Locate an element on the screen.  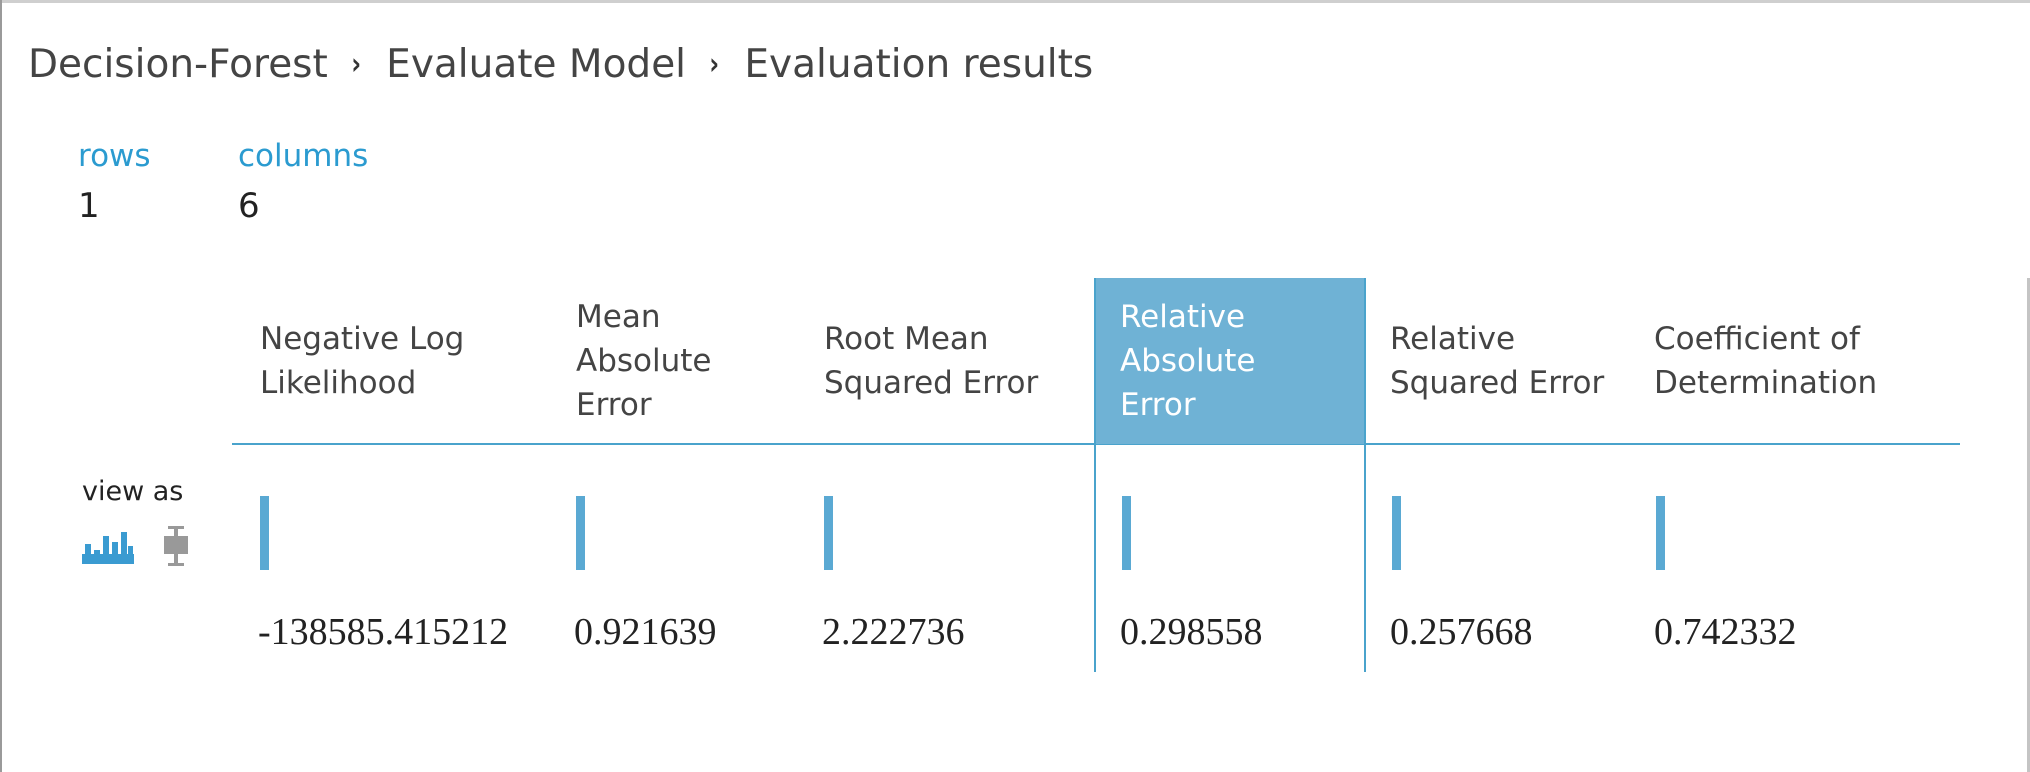
boxplot-icon is located at coordinates (176, 546).